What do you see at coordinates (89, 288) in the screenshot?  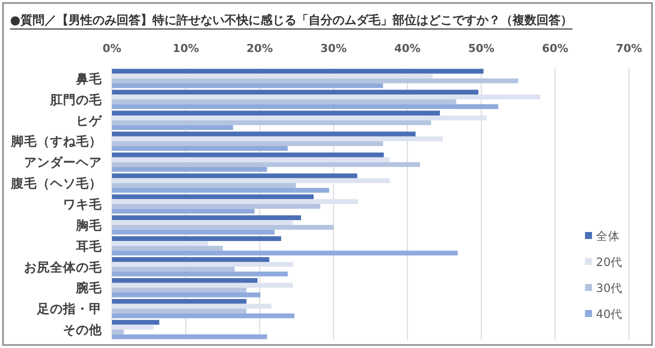 I see `y-tick-label: 腕毛` at bounding box center [89, 288].